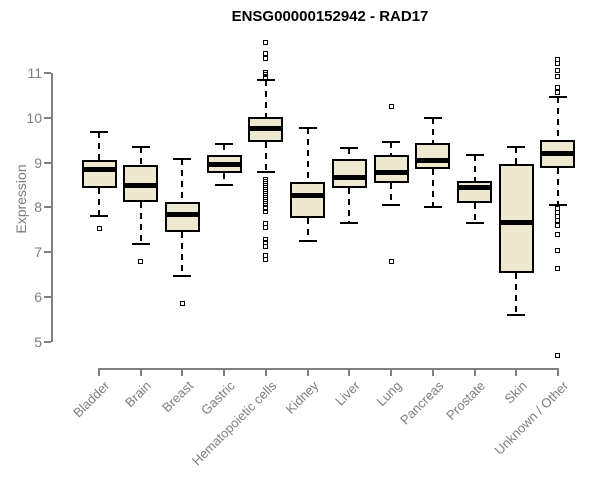  Describe the element at coordinates (38, 207) in the screenshot. I see `y-tick-label: 8` at that location.